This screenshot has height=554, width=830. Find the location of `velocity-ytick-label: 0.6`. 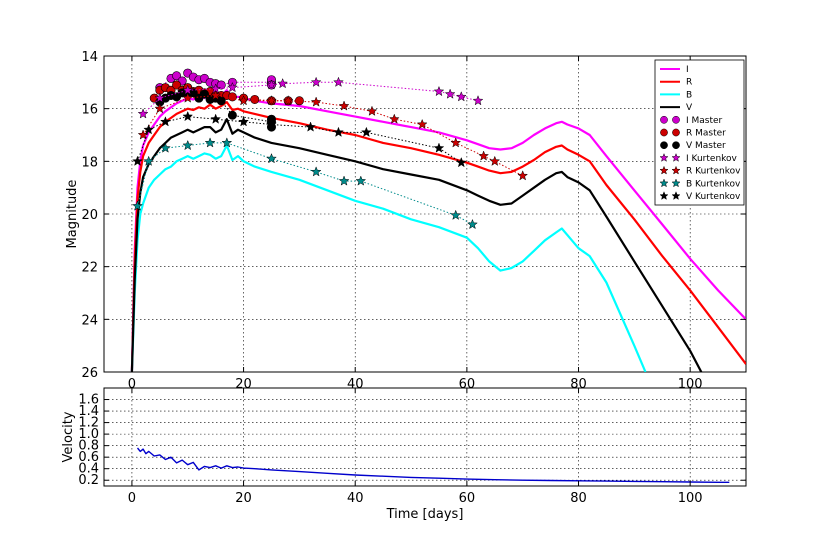

velocity-ytick-label: 0.6 is located at coordinates (88, 457).